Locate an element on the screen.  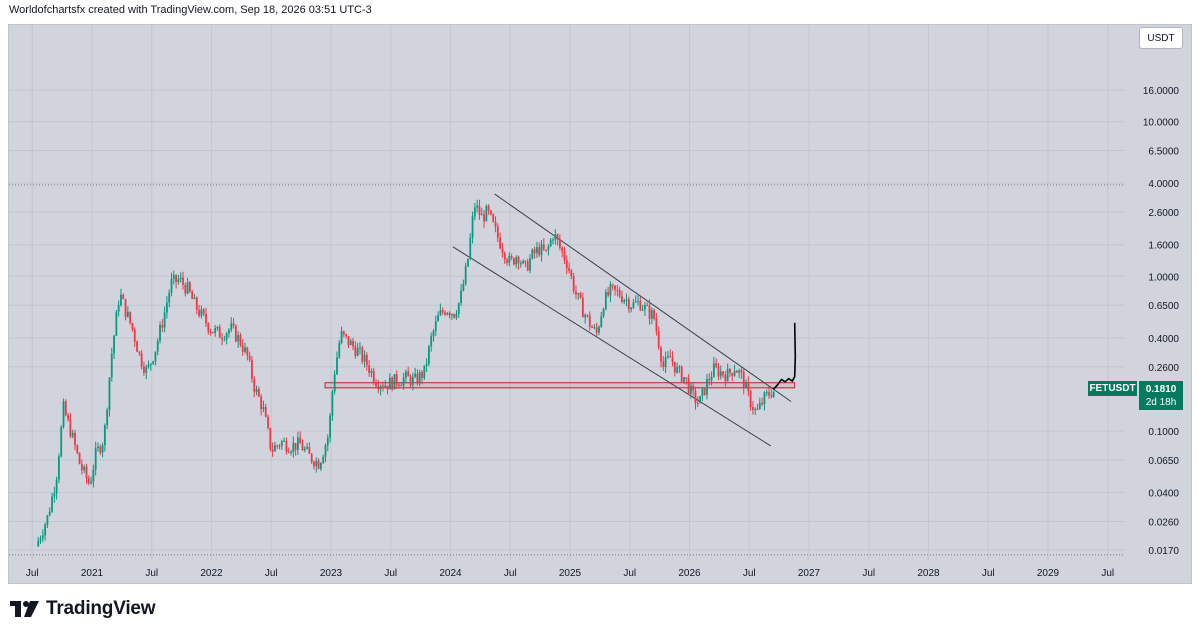
channel-lower-trendline is located at coordinates (612, 346).